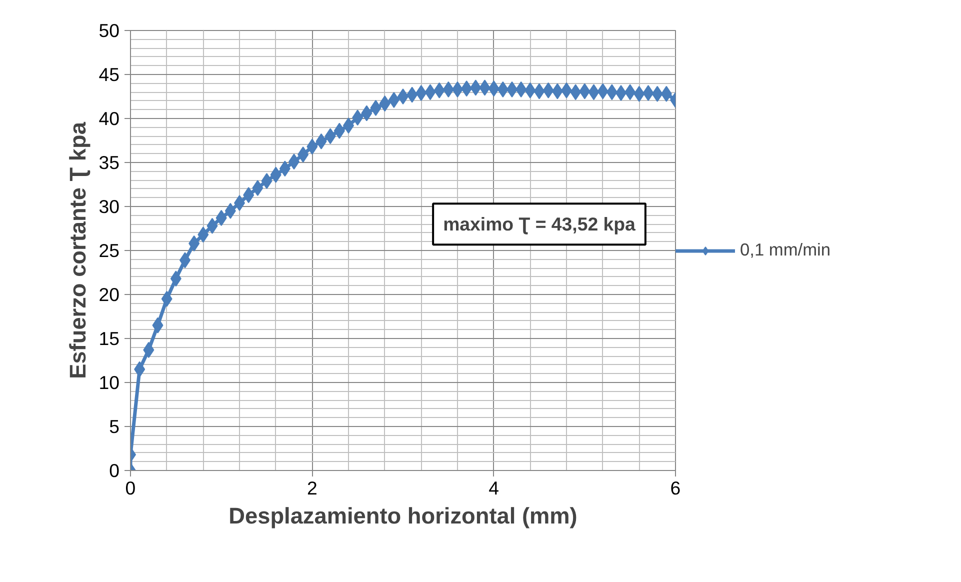 This screenshot has width=961, height=582. What do you see at coordinates (114, 426) in the screenshot?
I see `y-tick-label: 5` at bounding box center [114, 426].